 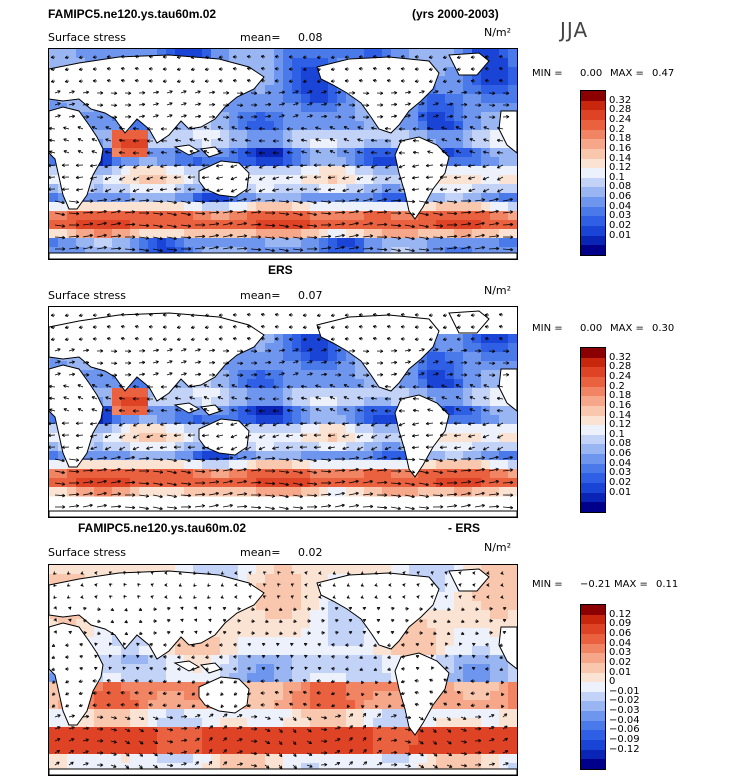 What do you see at coordinates (498, 547) in the screenshot?
I see `panel3-units: N/m²` at bounding box center [498, 547].